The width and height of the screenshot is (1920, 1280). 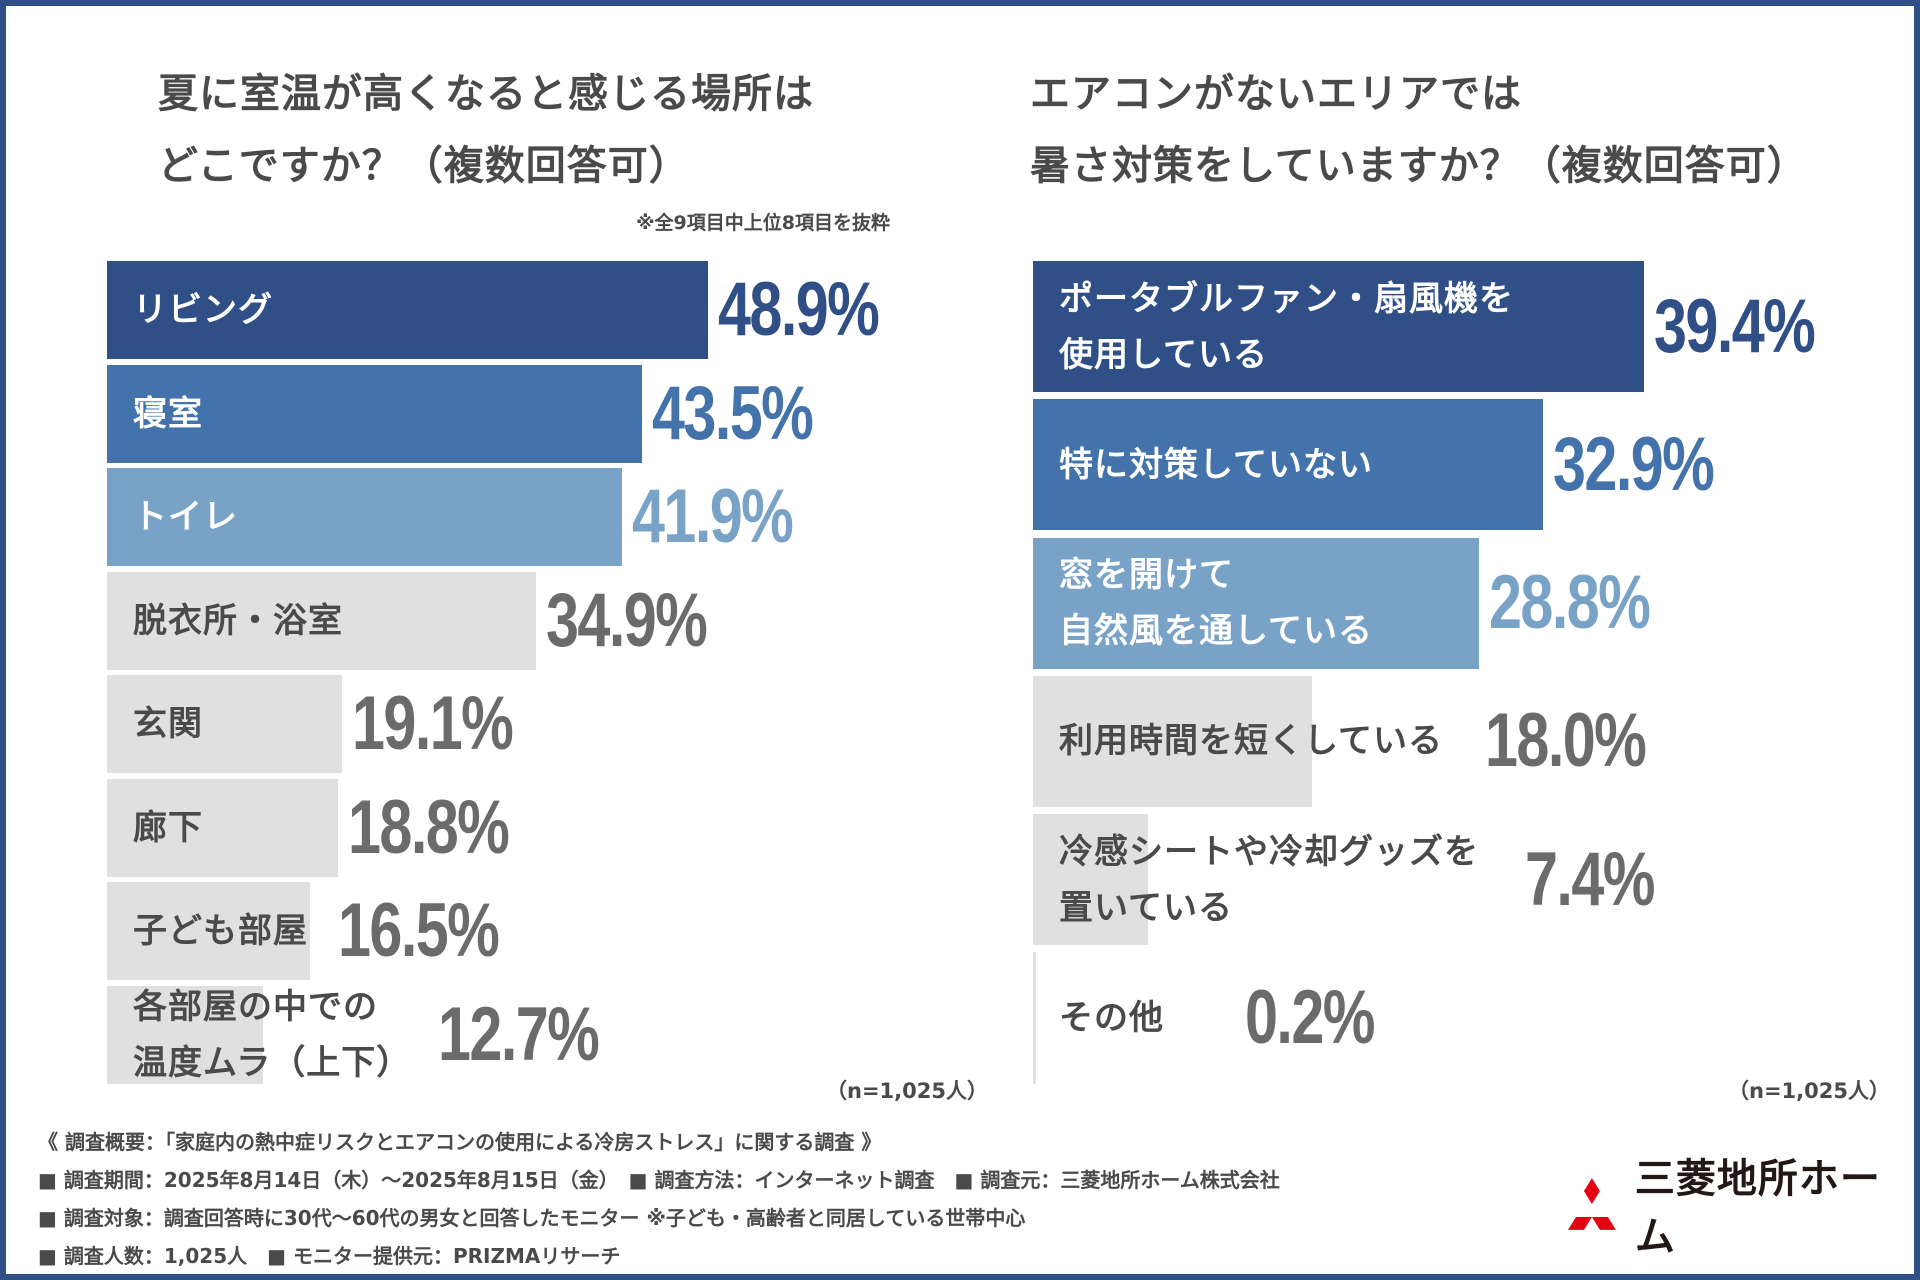 What do you see at coordinates (424, 166) in the screenshot?
I see `left-chart-title-line2: どこですか？（複数回答可）` at bounding box center [424, 166].